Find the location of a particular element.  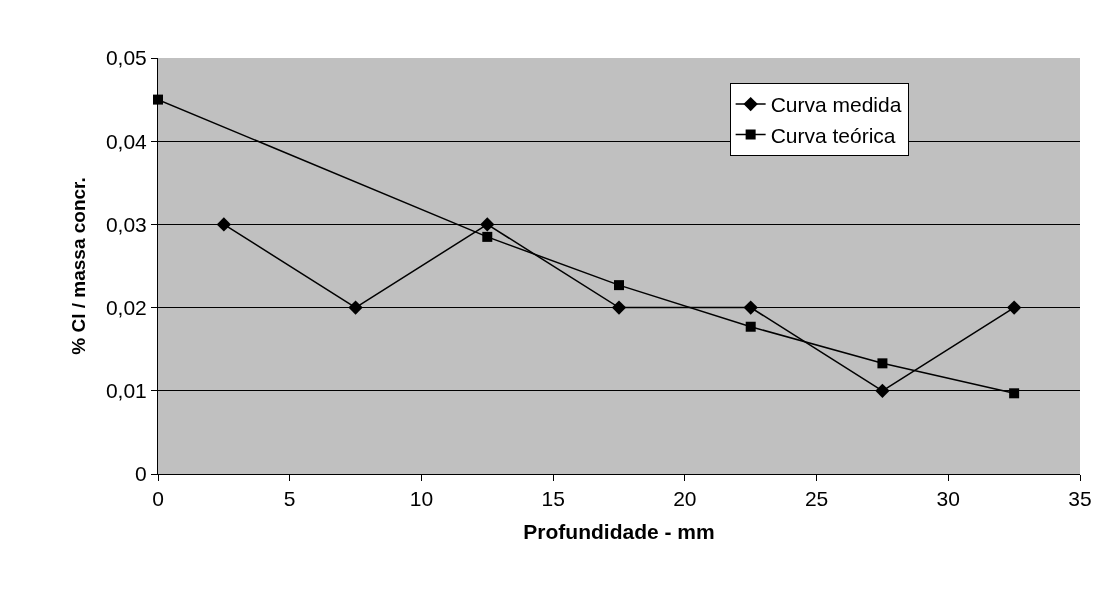

x-tick-label: 25 is located at coordinates (816, 499).